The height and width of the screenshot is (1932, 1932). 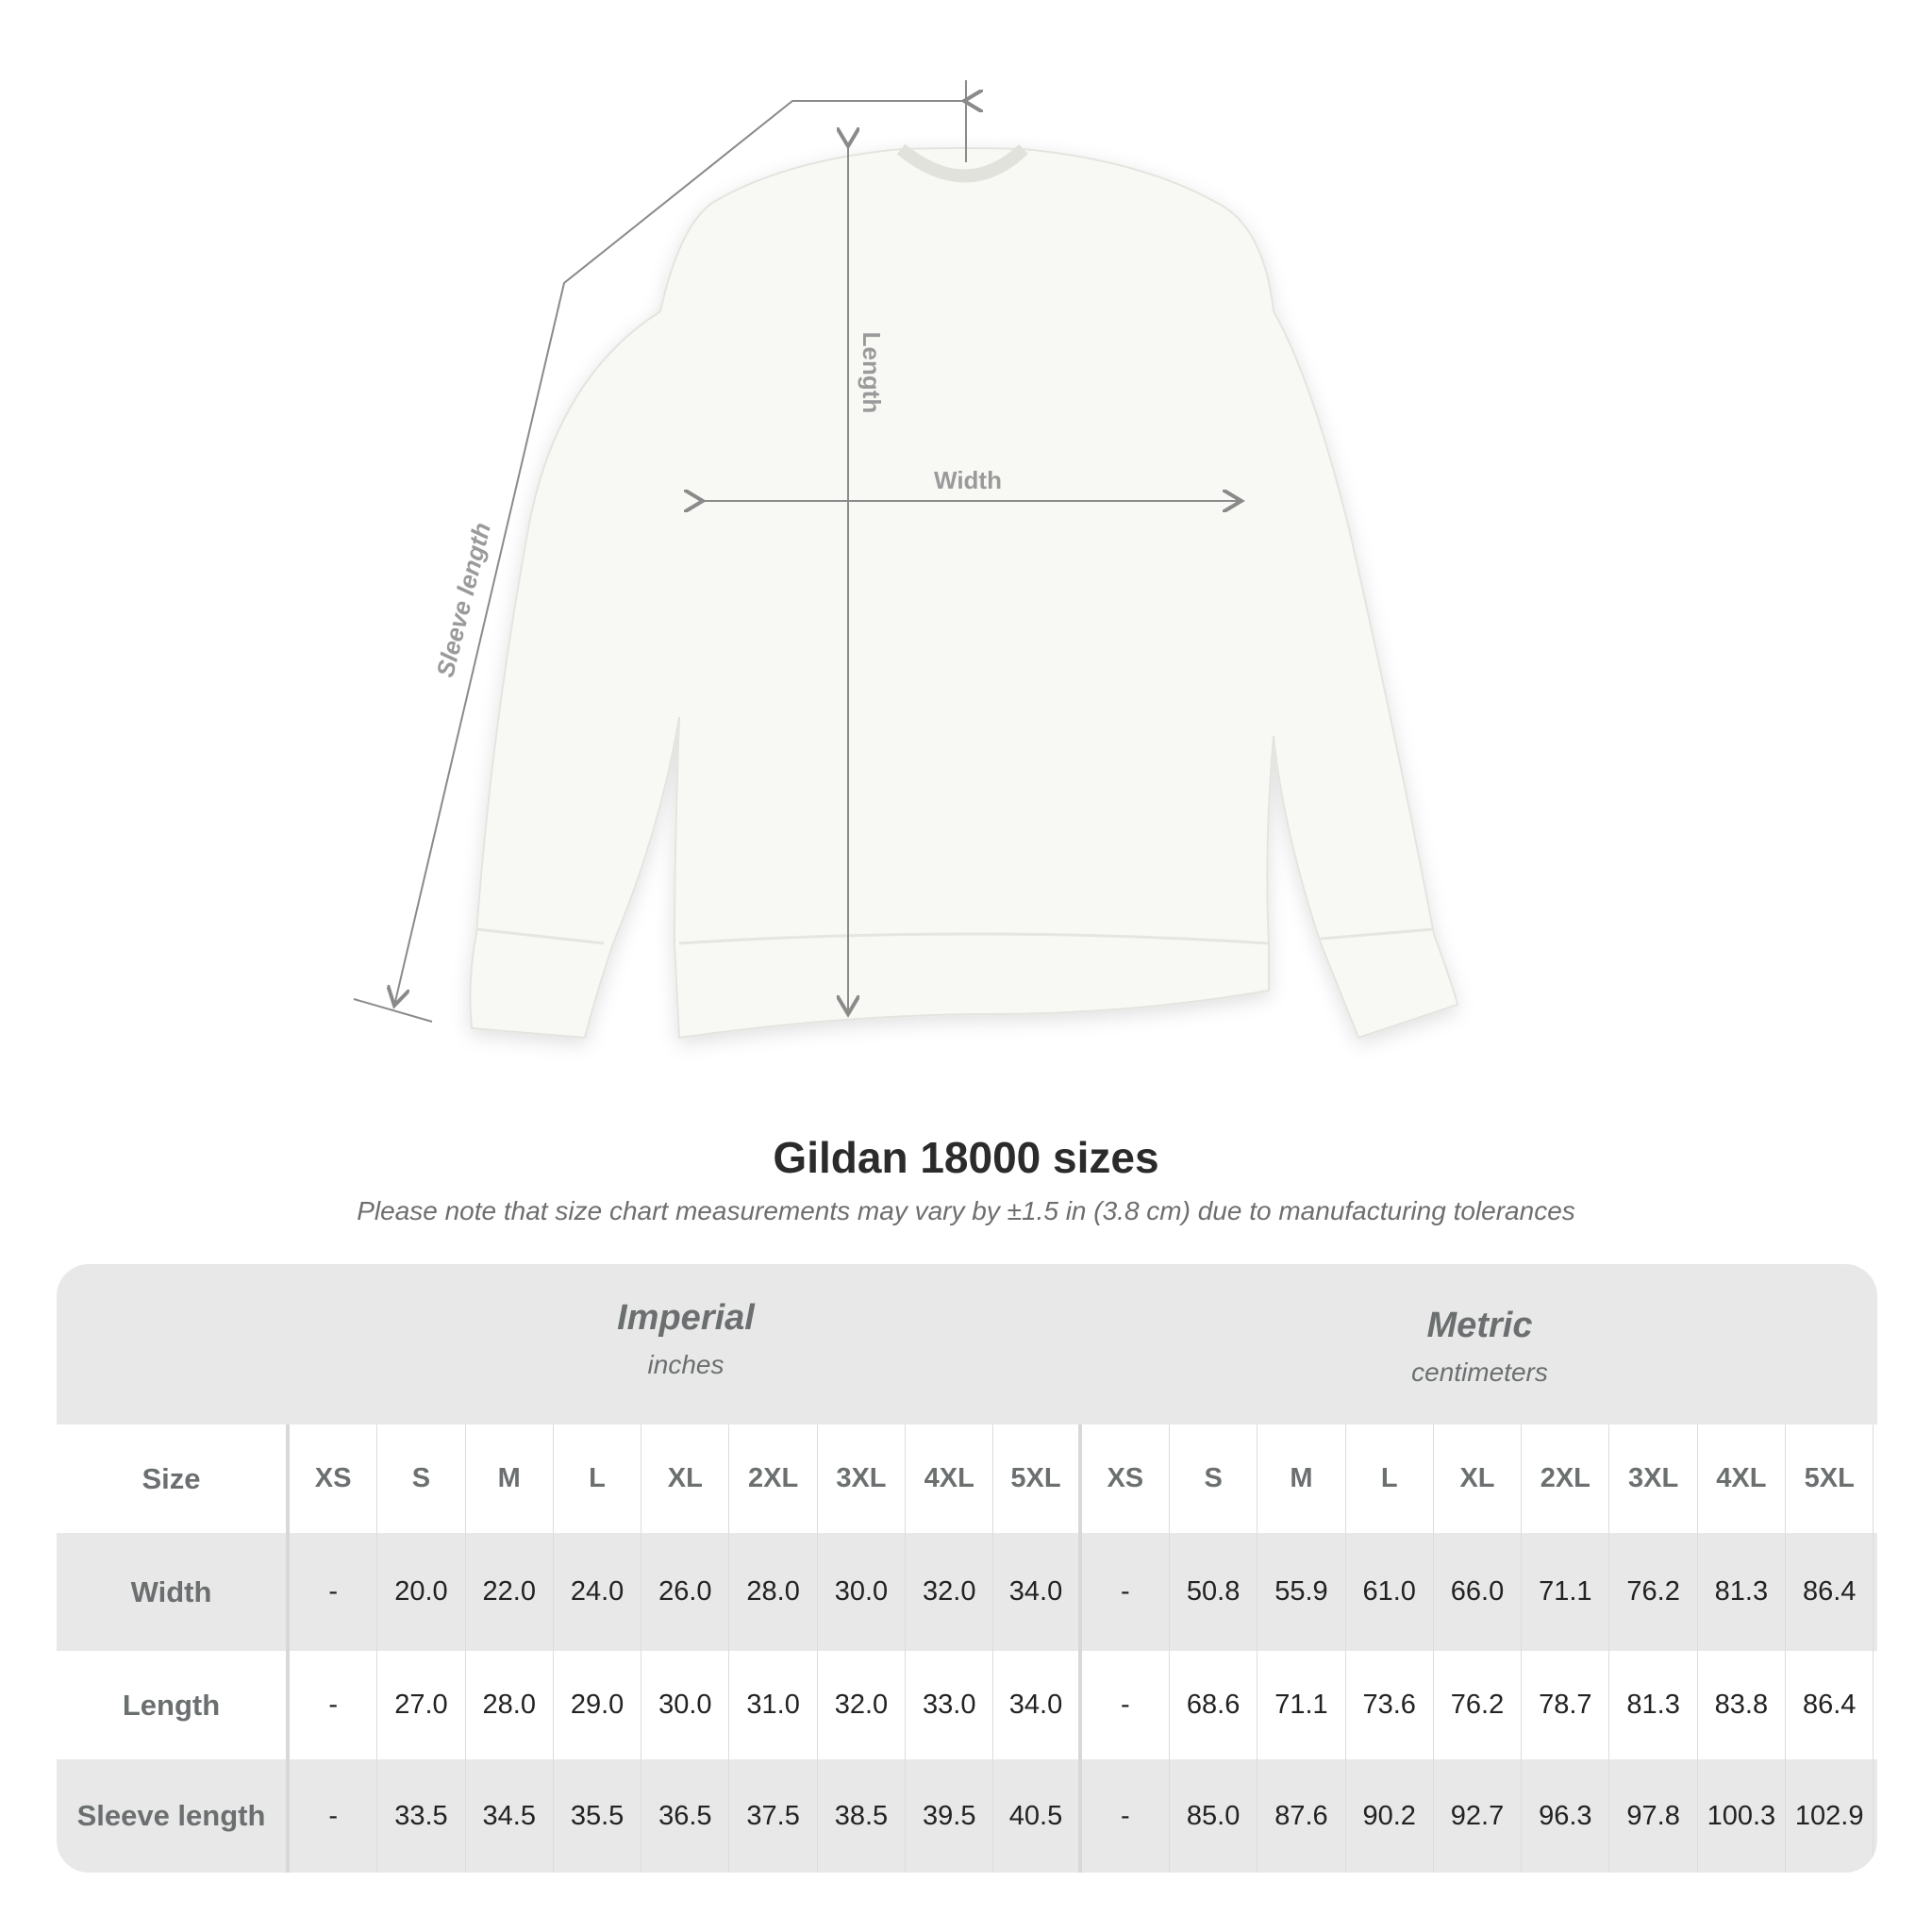 I want to click on imperial-value-cell: 33.0, so click(x=950, y=1705).